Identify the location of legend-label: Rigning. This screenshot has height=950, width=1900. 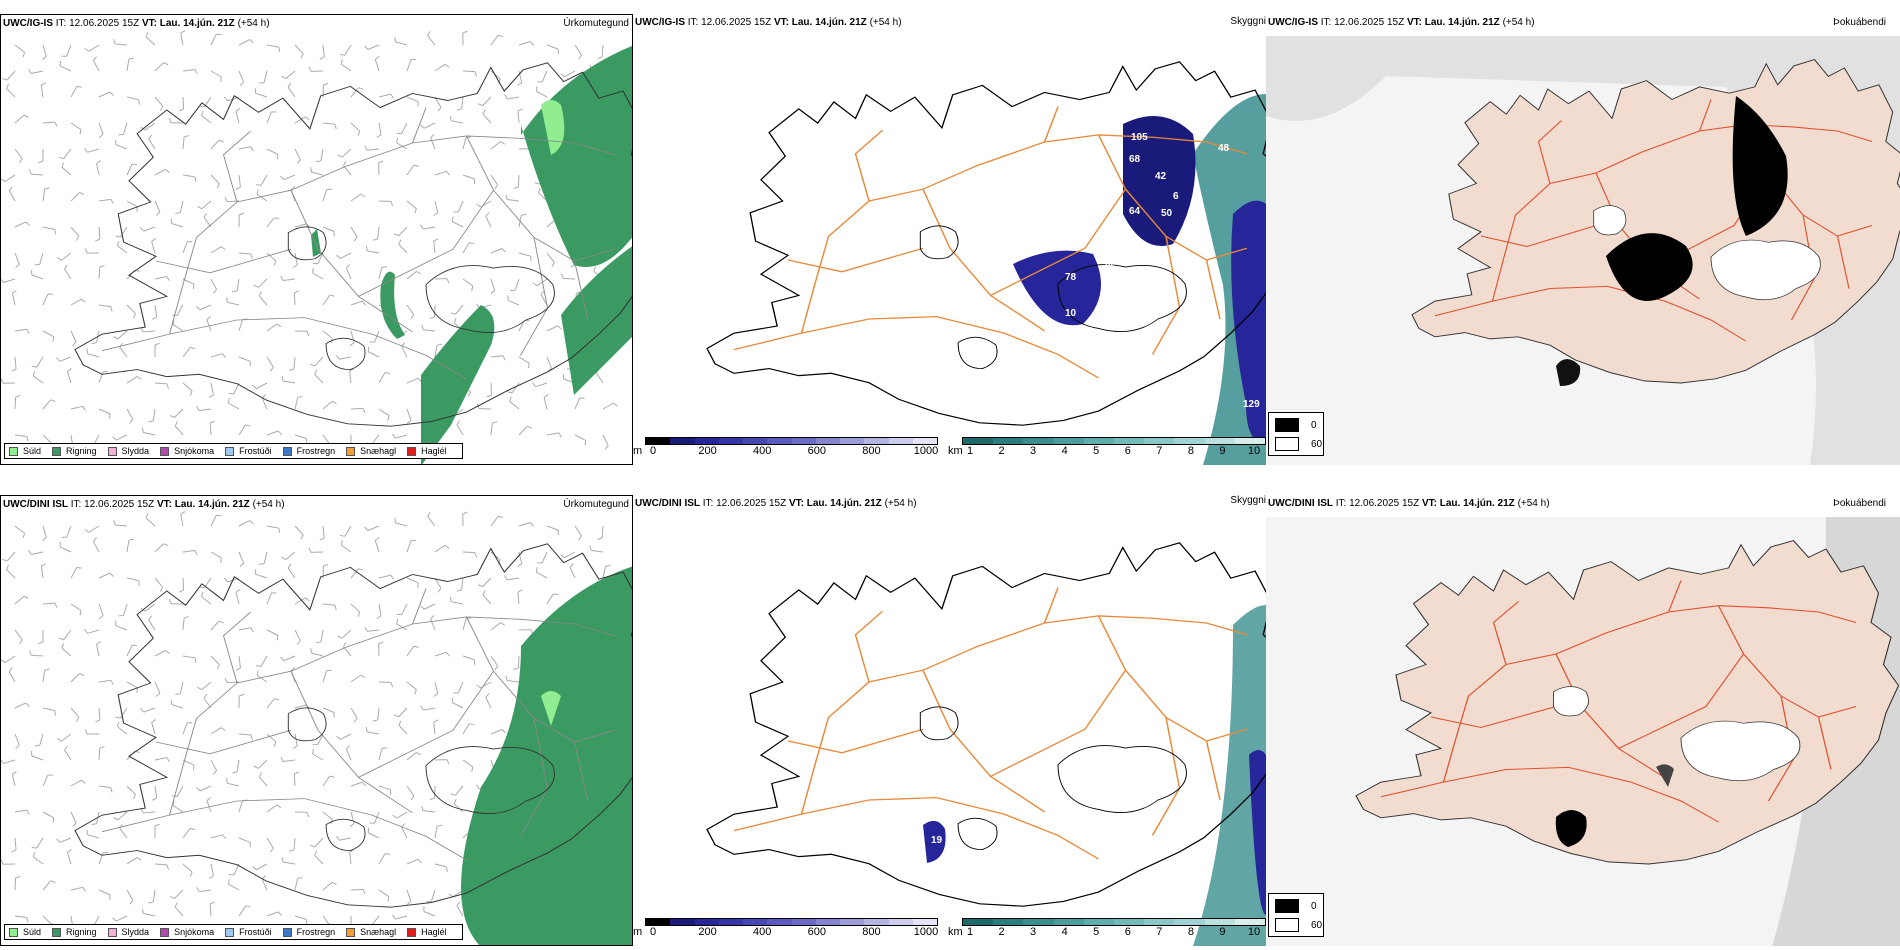
(81, 932).